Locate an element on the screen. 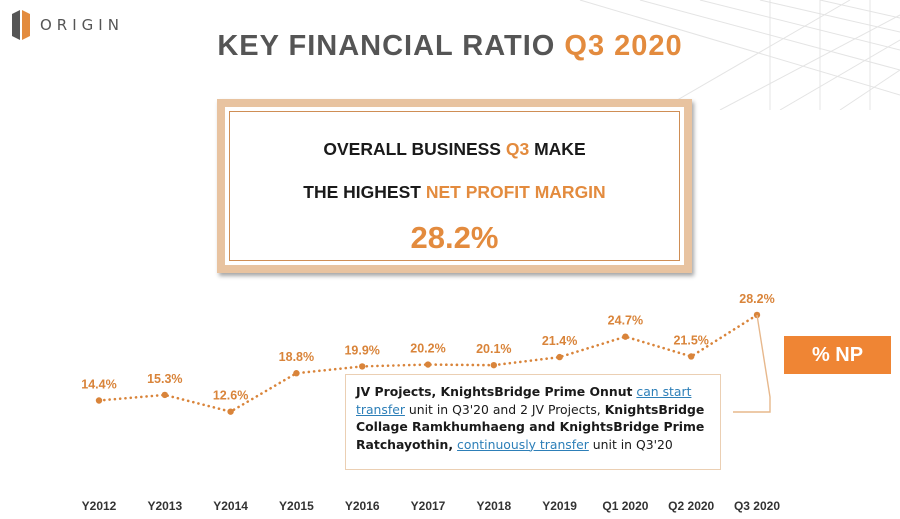 The image size is (900, 519). callout-line-1-end: MAKE is located at coordinates (560, 149).